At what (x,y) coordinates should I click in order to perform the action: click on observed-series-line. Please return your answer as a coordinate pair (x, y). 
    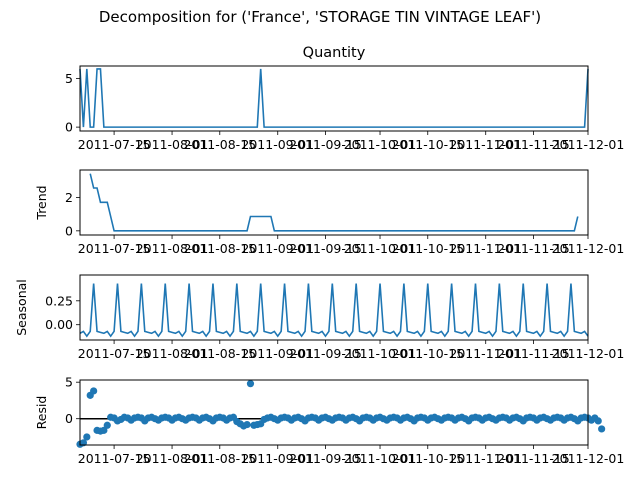
    Looking at the image, I should click on (334, 98).